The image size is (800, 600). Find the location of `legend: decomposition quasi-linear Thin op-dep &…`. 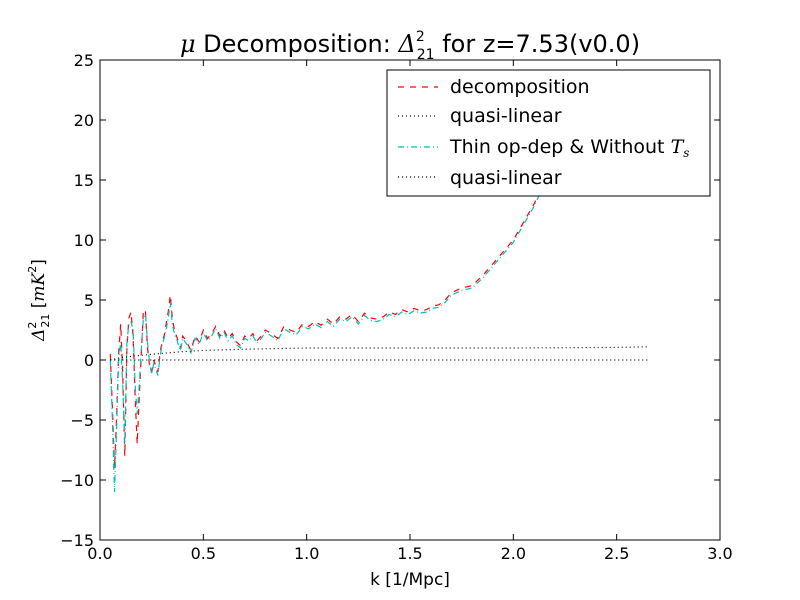

legend: decomposition quasi-linear Thin op-dep &… is located at coordinates (548, 133).